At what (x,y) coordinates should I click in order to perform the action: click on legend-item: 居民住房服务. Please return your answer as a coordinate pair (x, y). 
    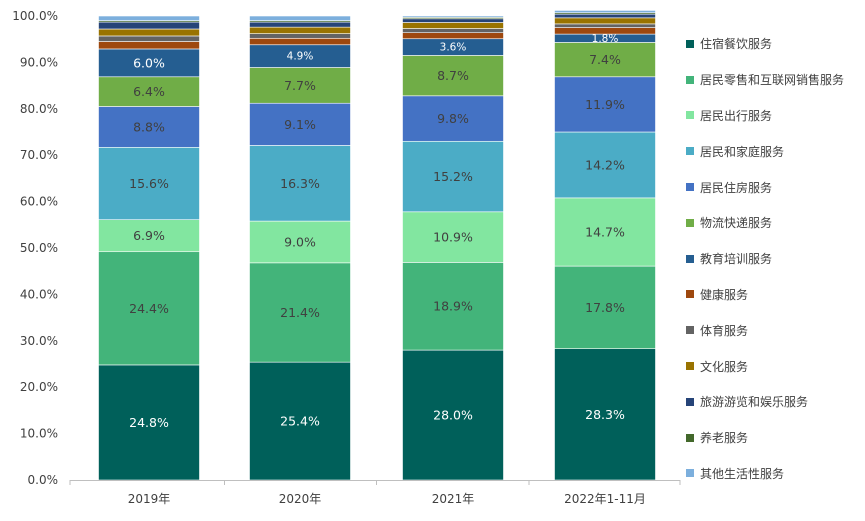
    Looking at the image, I should click on (775, 187).